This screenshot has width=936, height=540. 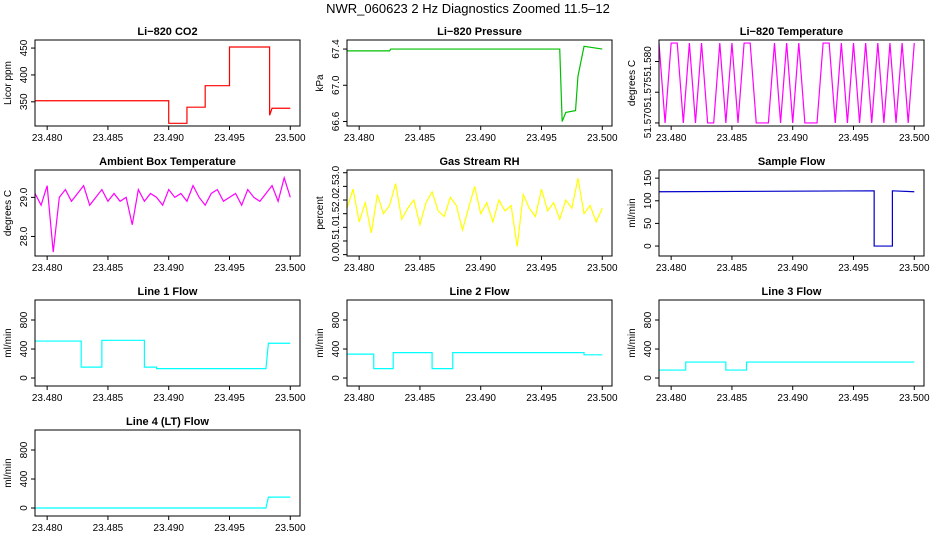 What do you see at coordinates (792, 292) in the screenshot?
I see `chart-title: Line 3 Flow` at bounding box center [792, 292].